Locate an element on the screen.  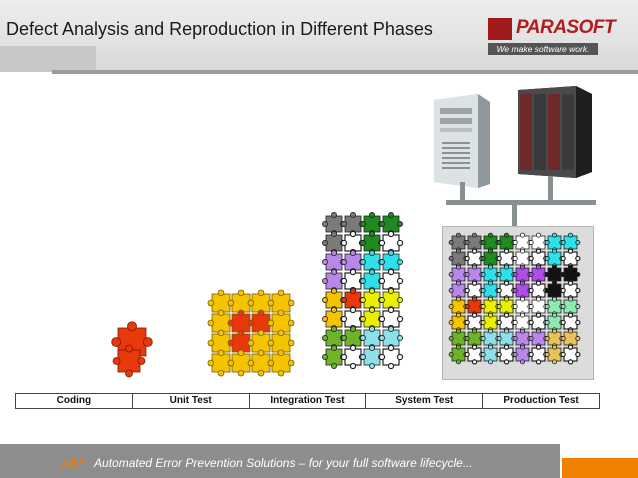
footer-accent is located at coordinates (600, 468).